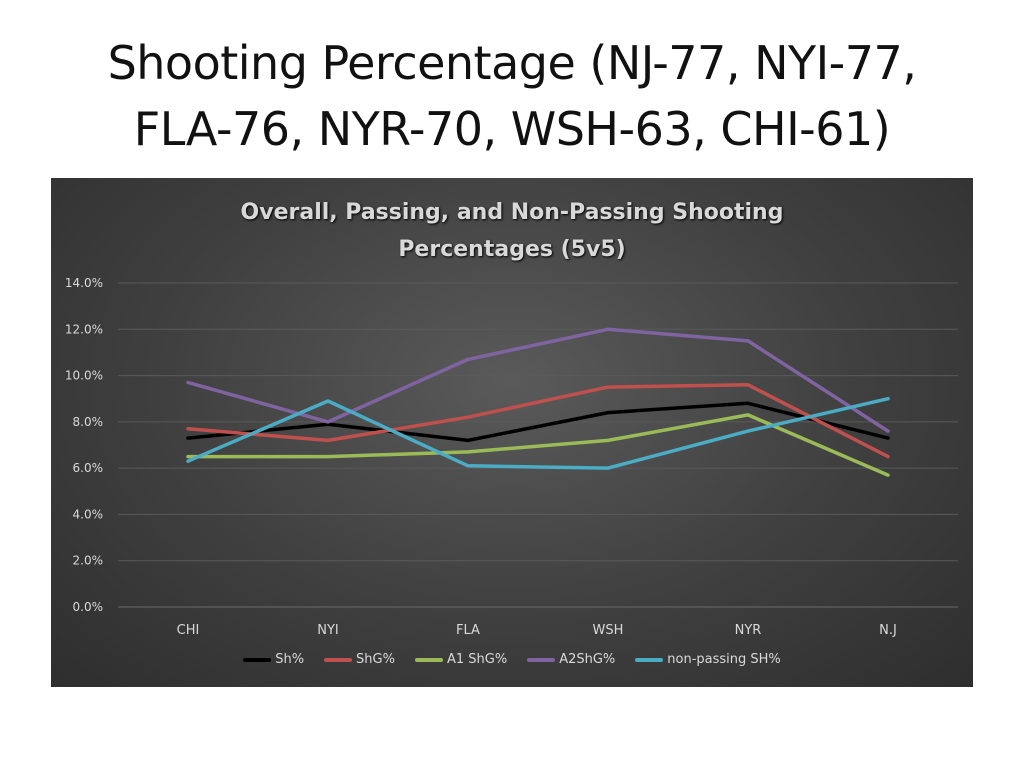  I want to click on slide-title-line-1: Shooting Percentage (NJ-77, NYI-77,, so click(512, 63).